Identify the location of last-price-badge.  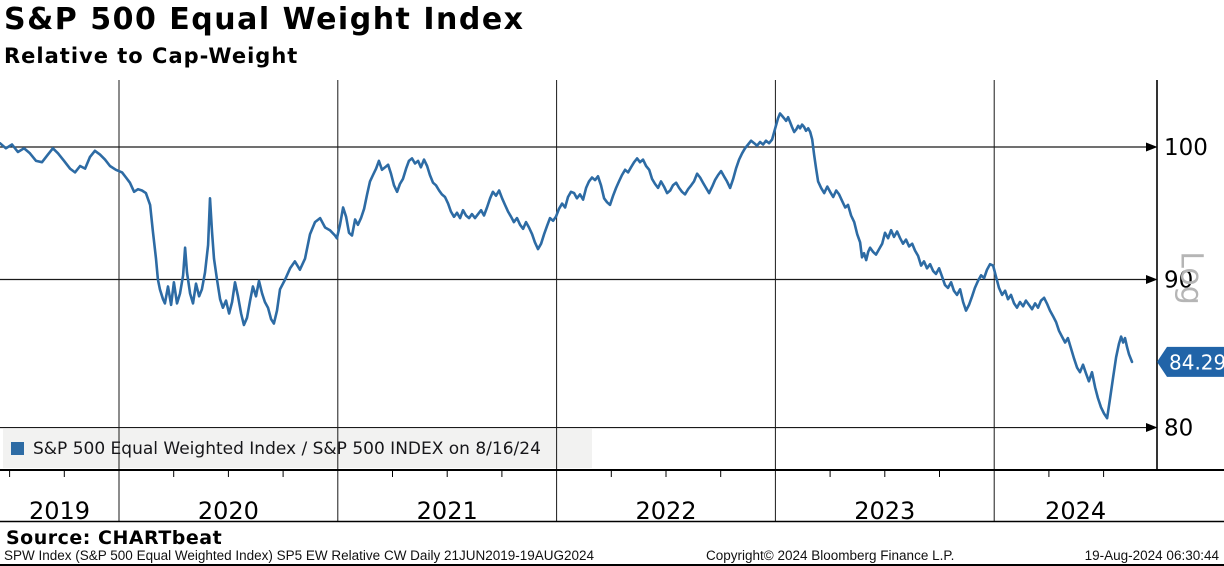
(1190, 361).